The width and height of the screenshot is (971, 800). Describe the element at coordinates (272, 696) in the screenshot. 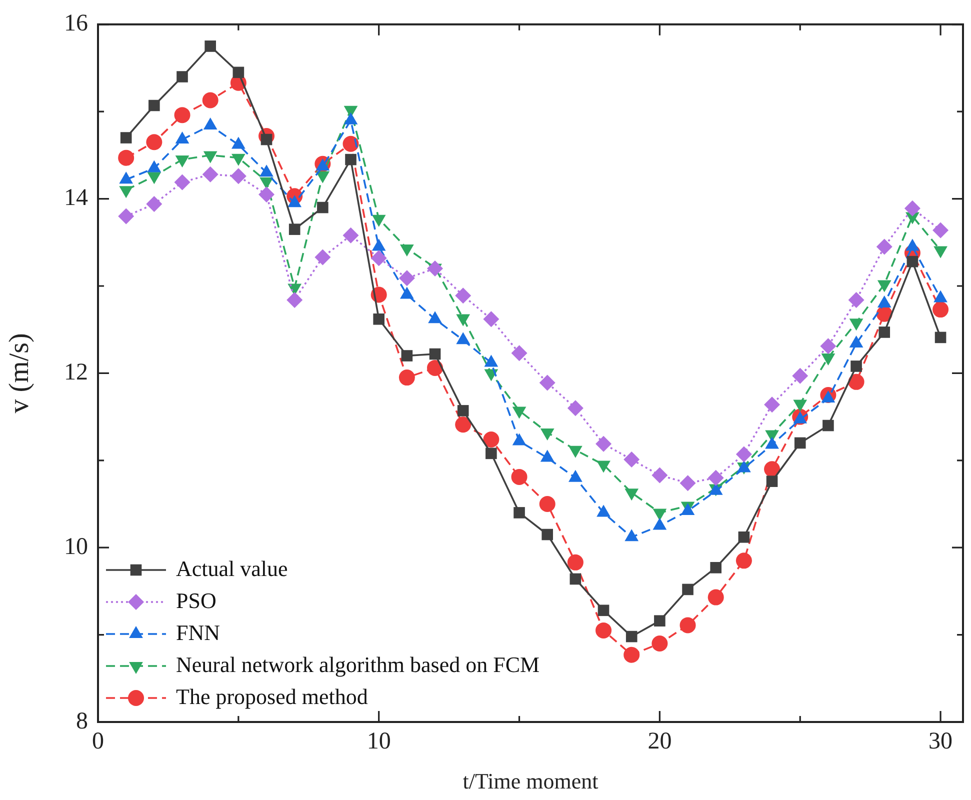

I see `legend-label: The proposed method` at that location.